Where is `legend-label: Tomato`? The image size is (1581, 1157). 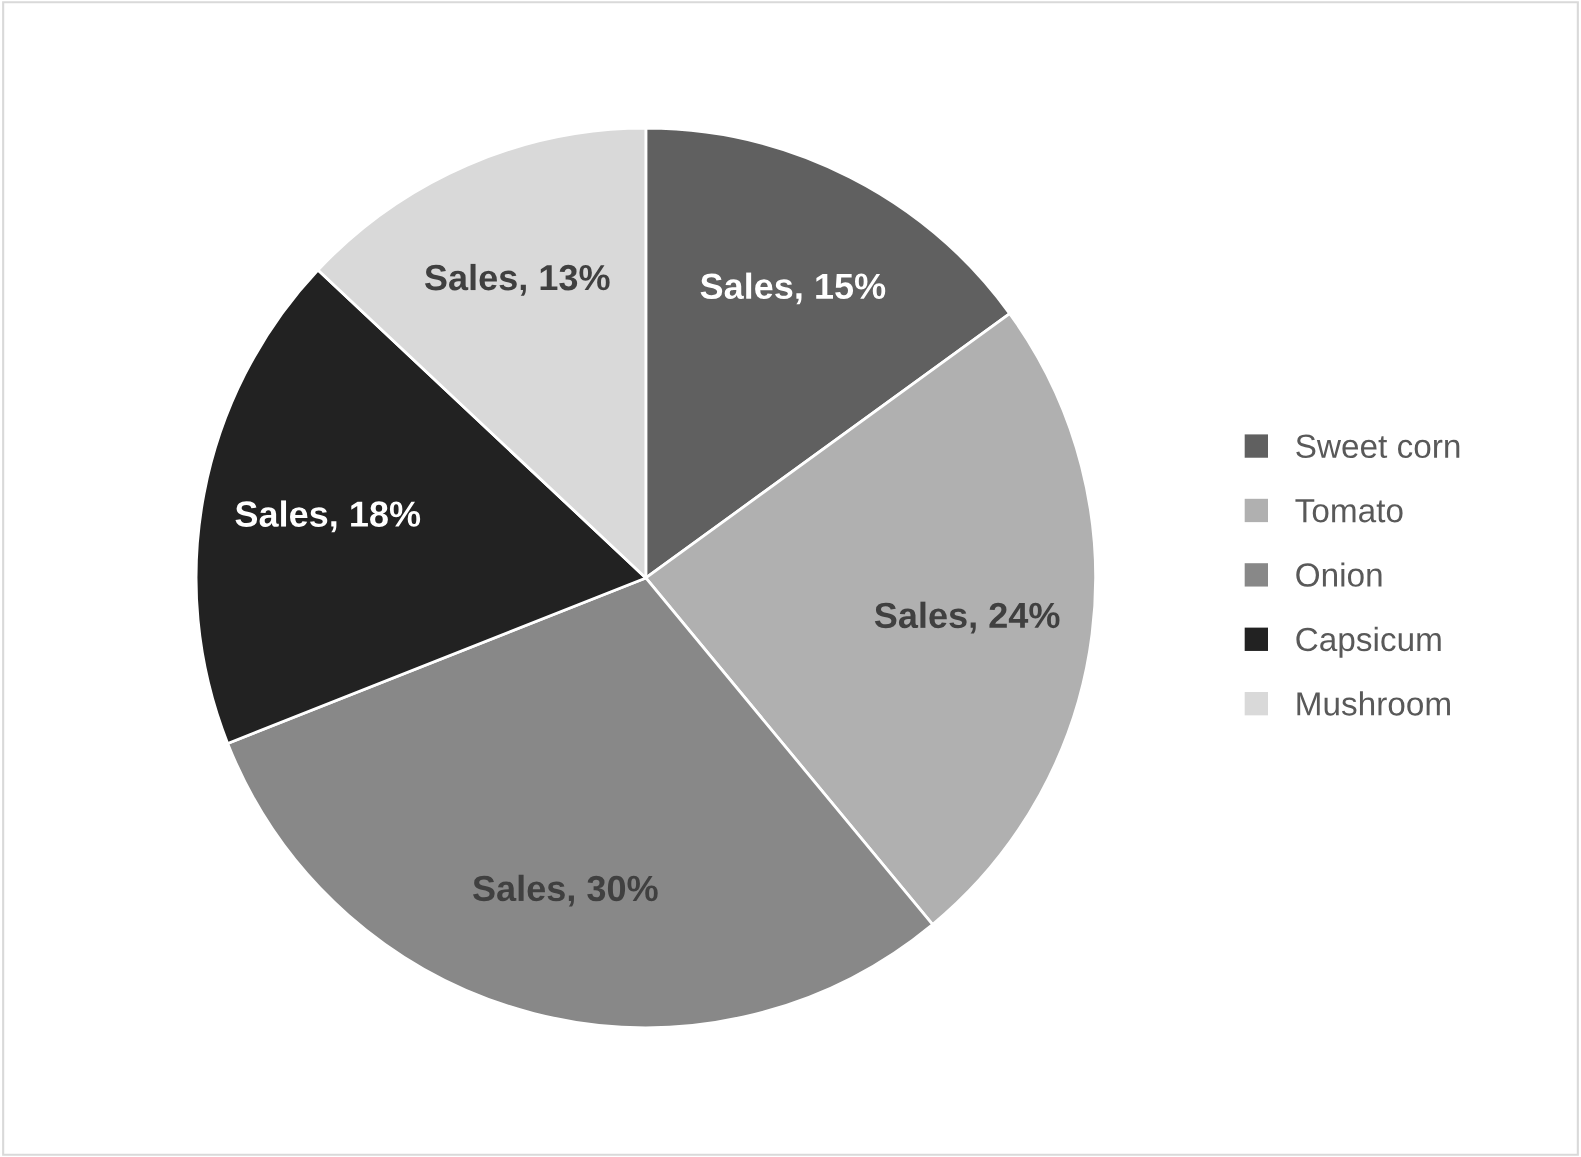 legend-label: Tomato is located at coordinates (1349, 511).